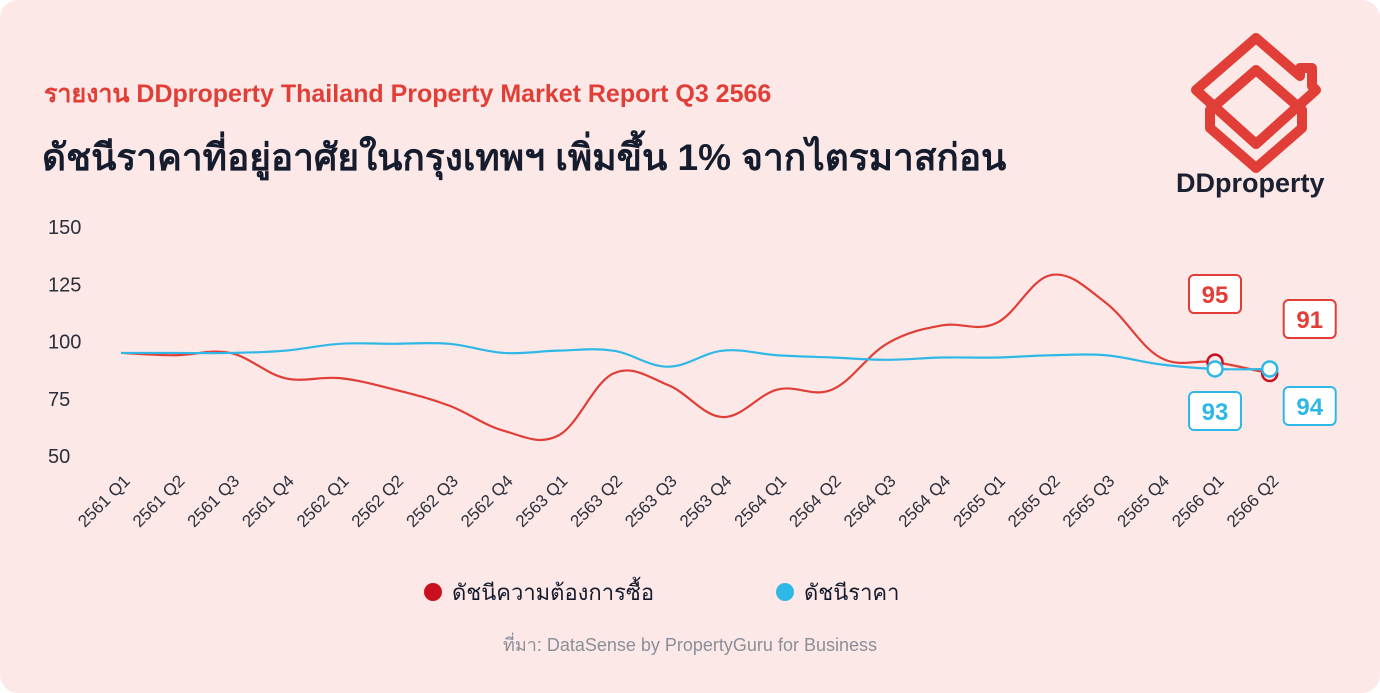 The height and width of the screenshot is (693, 1380). I want to click on legend-swatch-price-index, so click(785, 592).